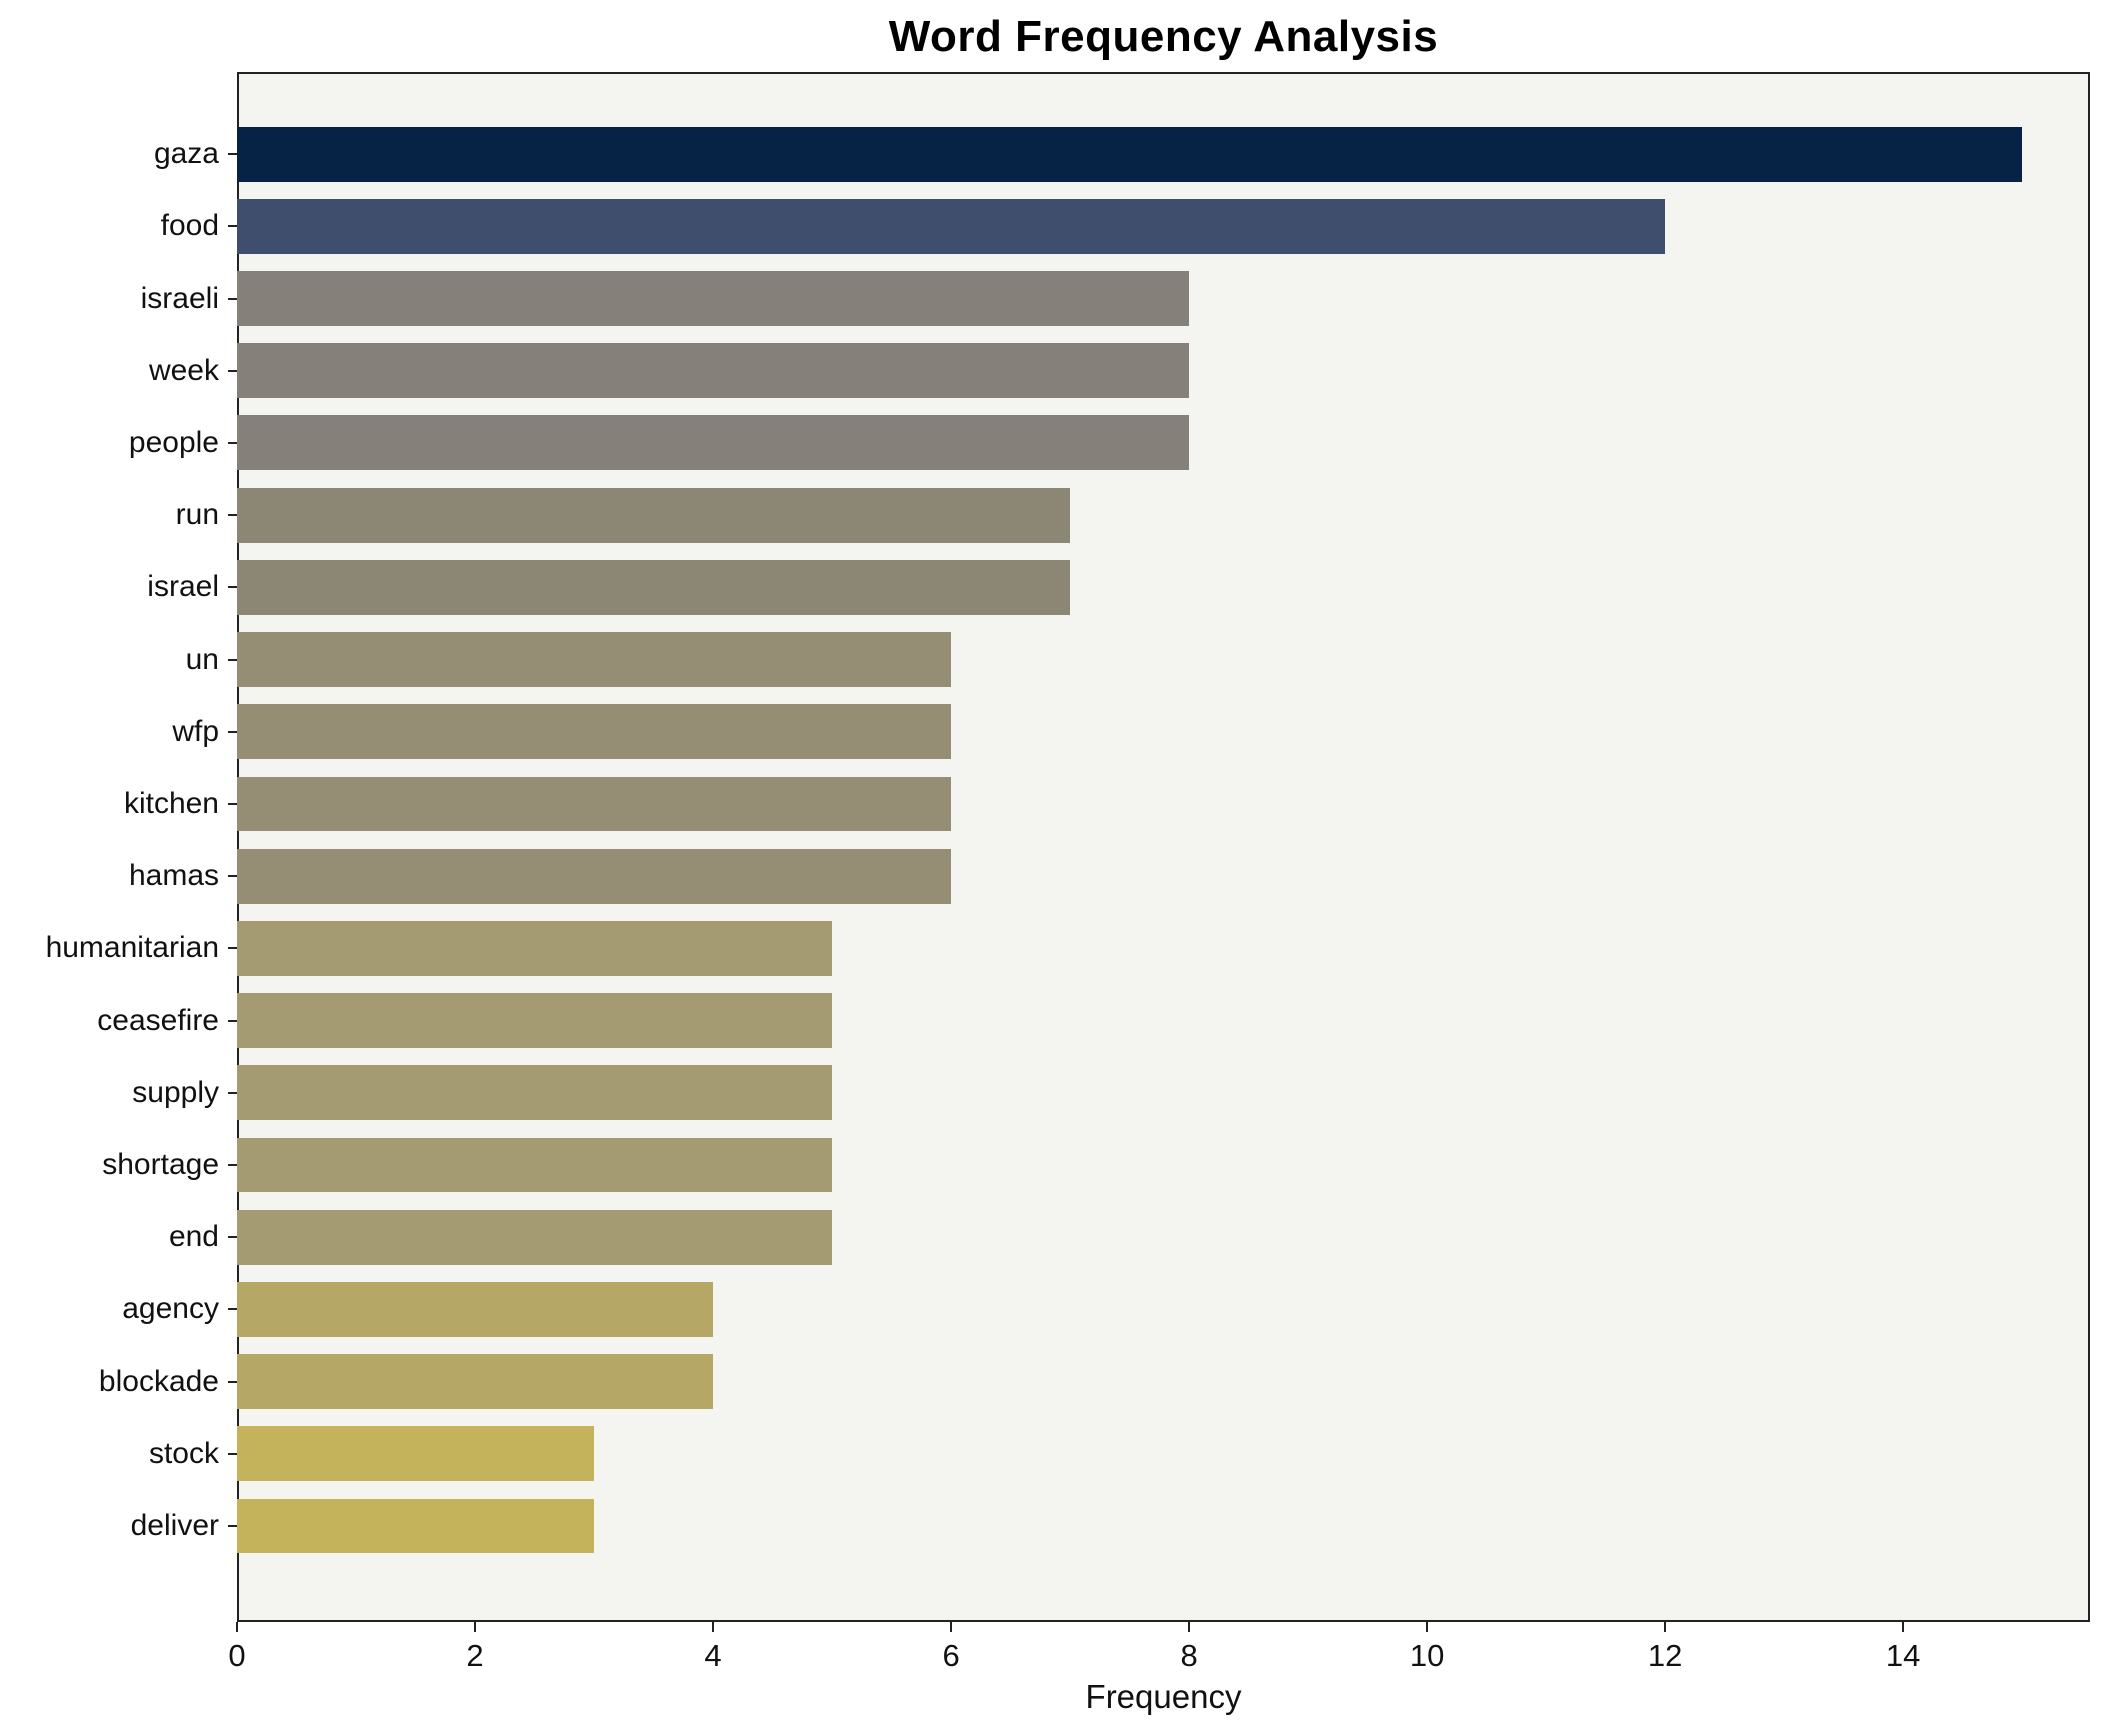  What do you see at coordinates (951, 1655) in the screenshot?
I see `x-tick-label: 6` at bounding box center [951, 1655].